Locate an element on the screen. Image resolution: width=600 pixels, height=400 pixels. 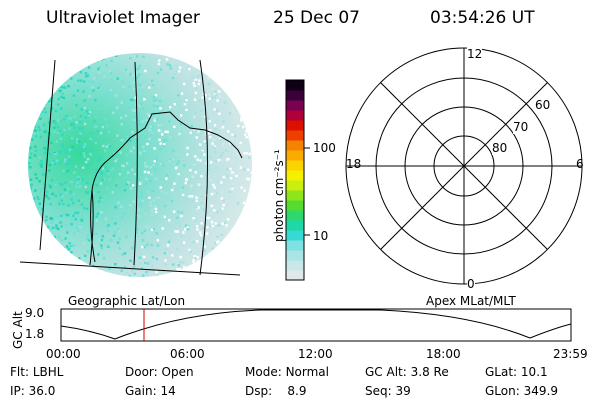
instrument-title: Ultraviolet Imager is located at coordinates (123, 18).